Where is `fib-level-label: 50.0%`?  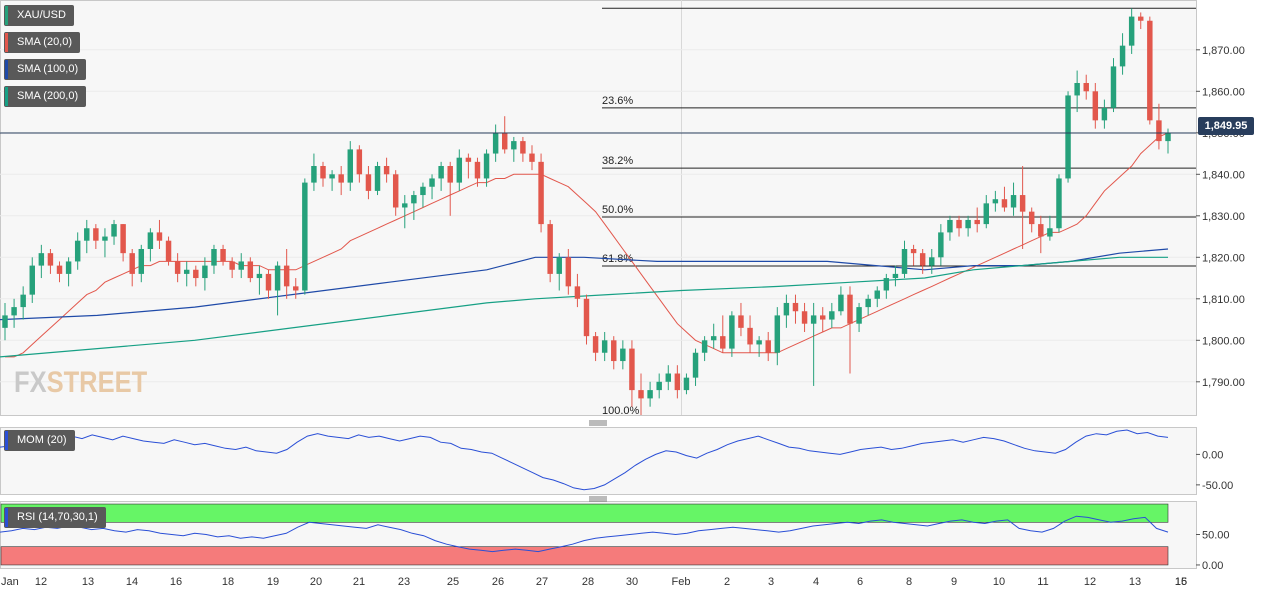
fib-level-label: 50.0% is located at coordinates (617, 210).